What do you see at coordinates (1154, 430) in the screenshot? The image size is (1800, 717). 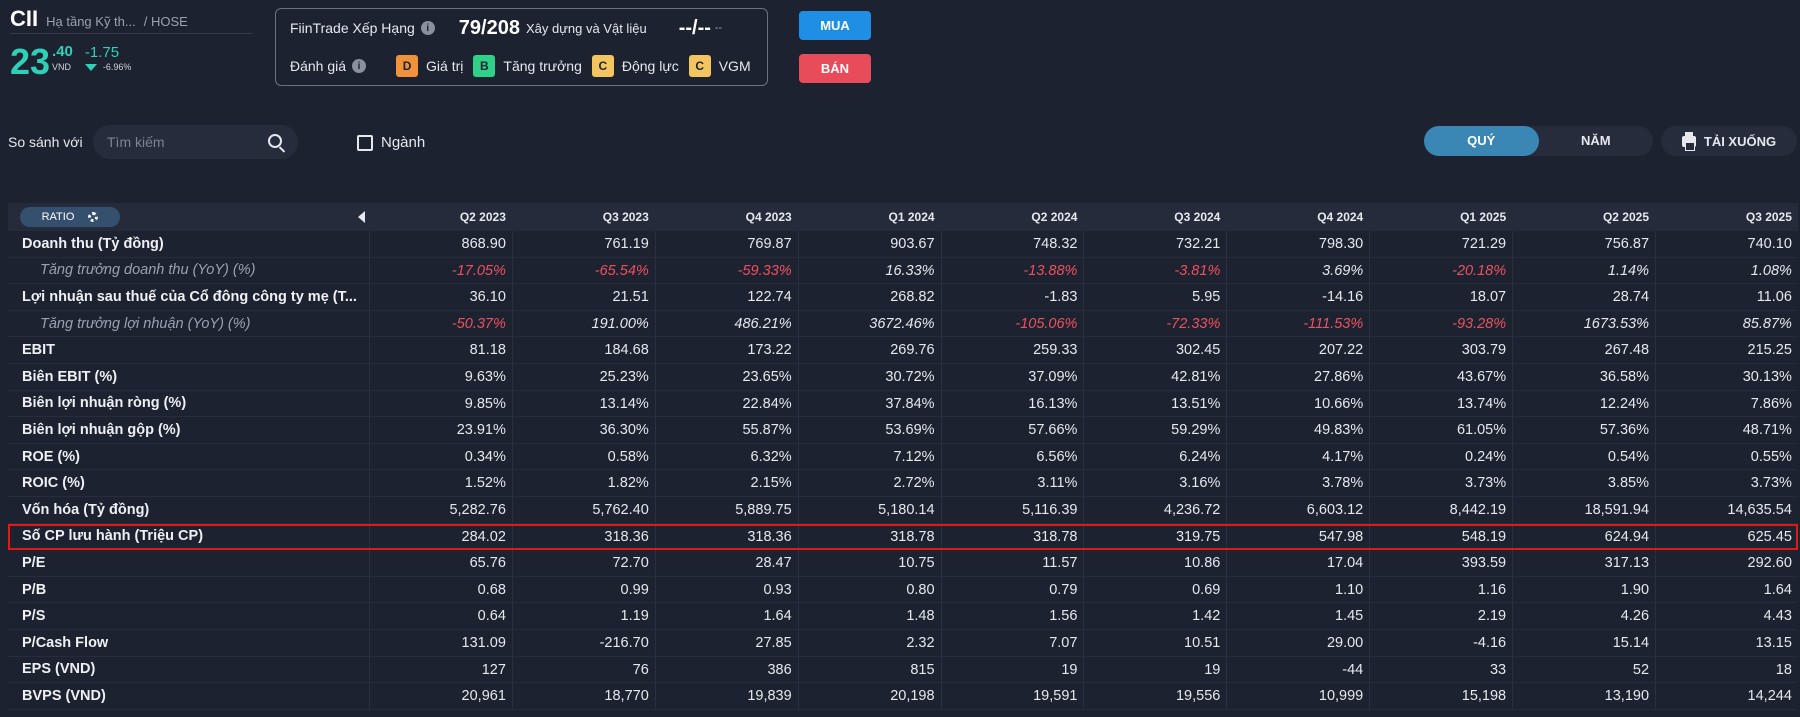 I see `cell-value: 59.29%` at bounding box center [1154, 430].